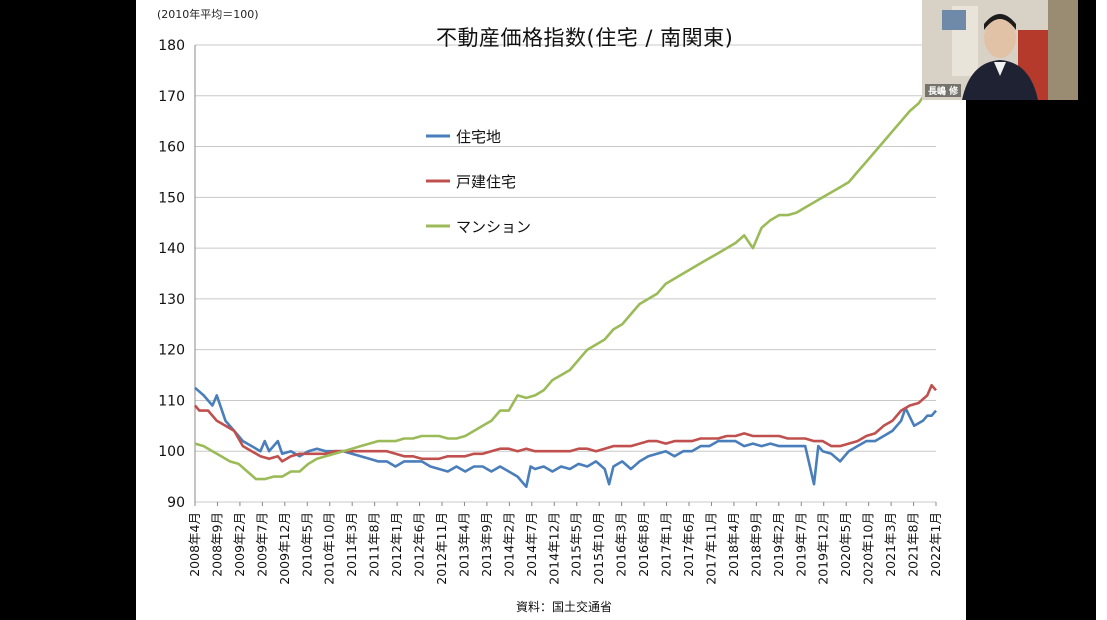  I want to click on x-tick-label: 2021年8月, so click(913, 544).